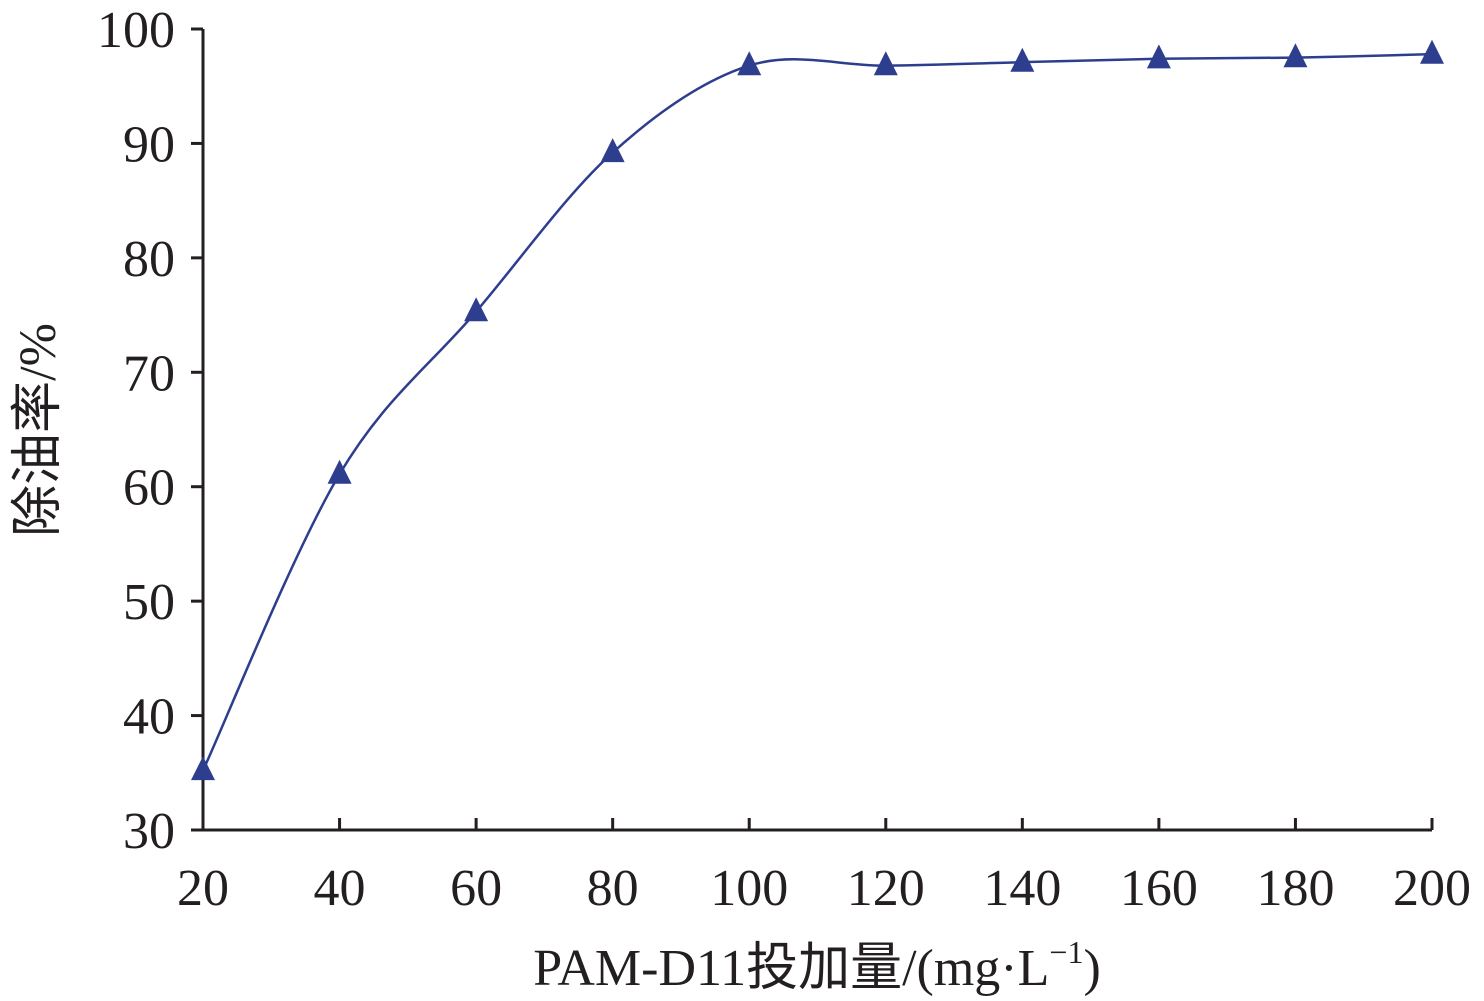 The image size is (1484, 1001). I want to click on x-tick-label: 120, so click(886, 888).